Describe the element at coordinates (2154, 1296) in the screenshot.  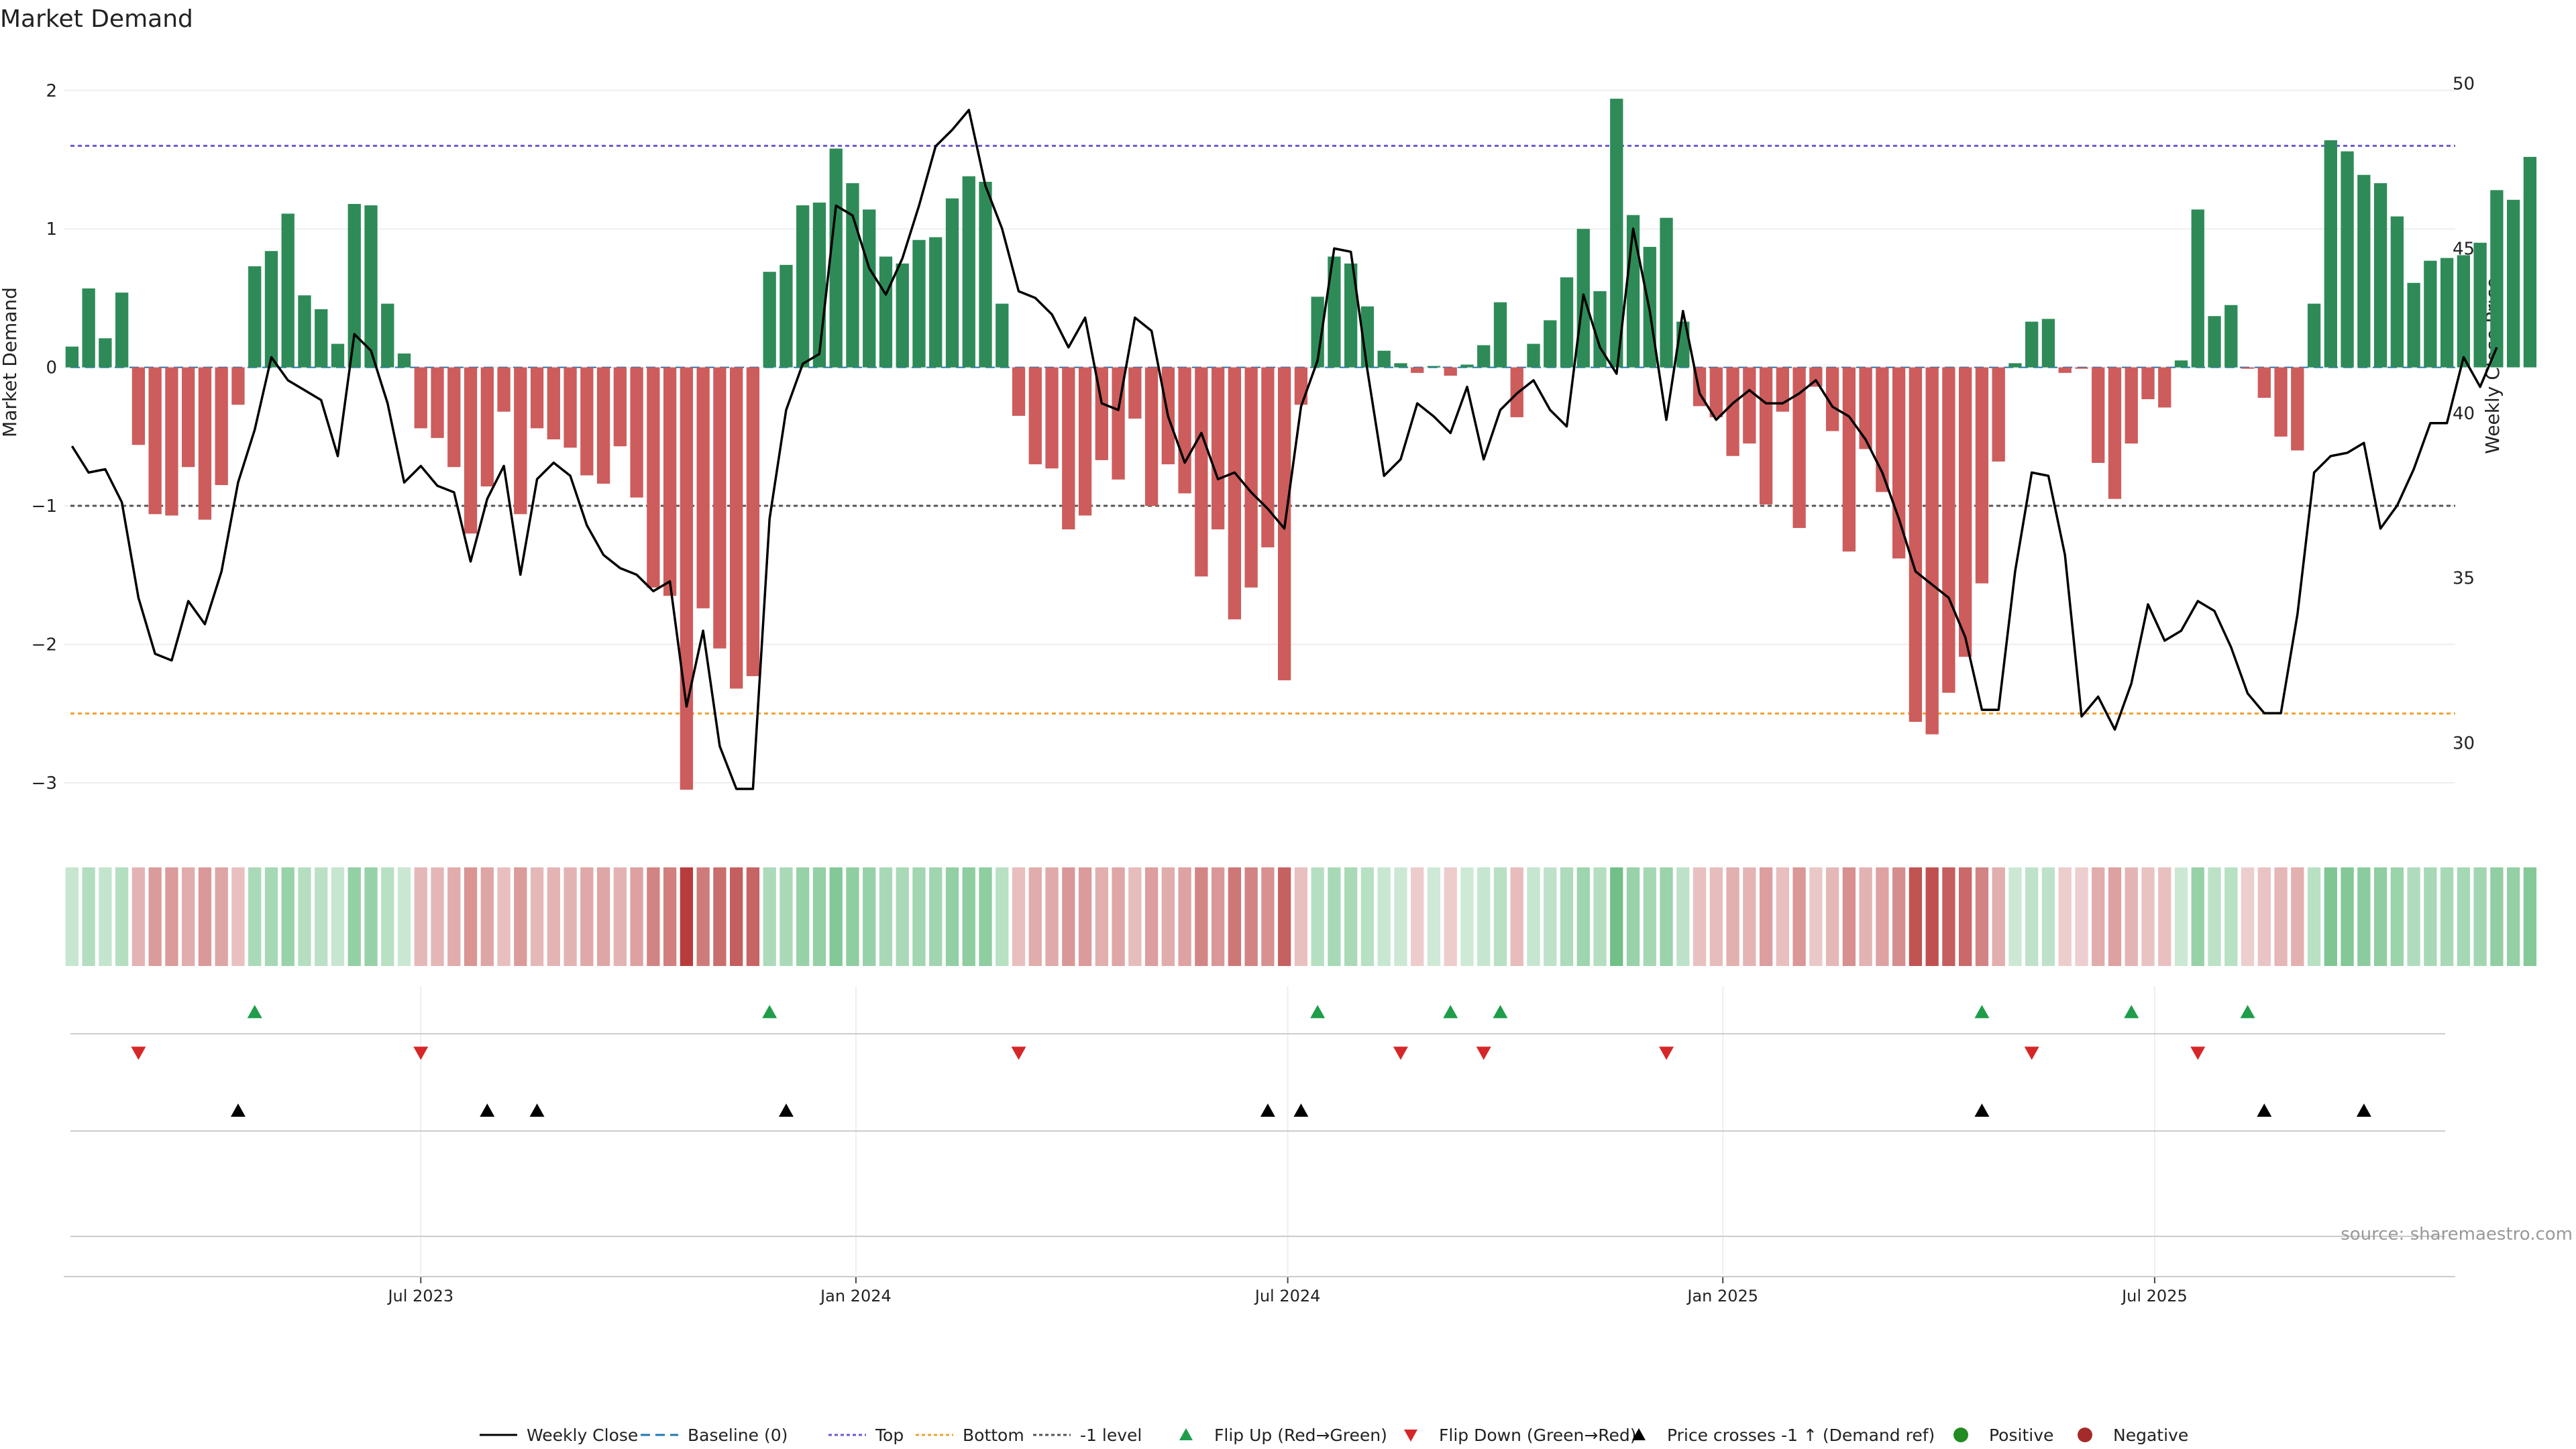
I see `x-tick-label: Jul 2025` at that location.